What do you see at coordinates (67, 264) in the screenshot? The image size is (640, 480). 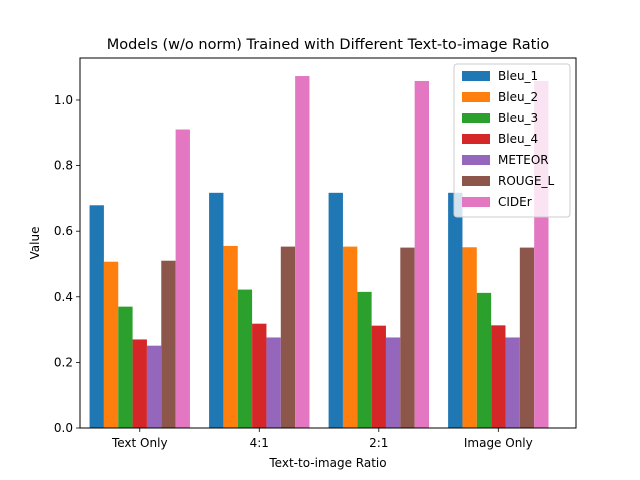 I see `y-axis-ticks: 0.0 0.2 0.4 0.6 0.8 1.0` at bounding box center [67, 264].